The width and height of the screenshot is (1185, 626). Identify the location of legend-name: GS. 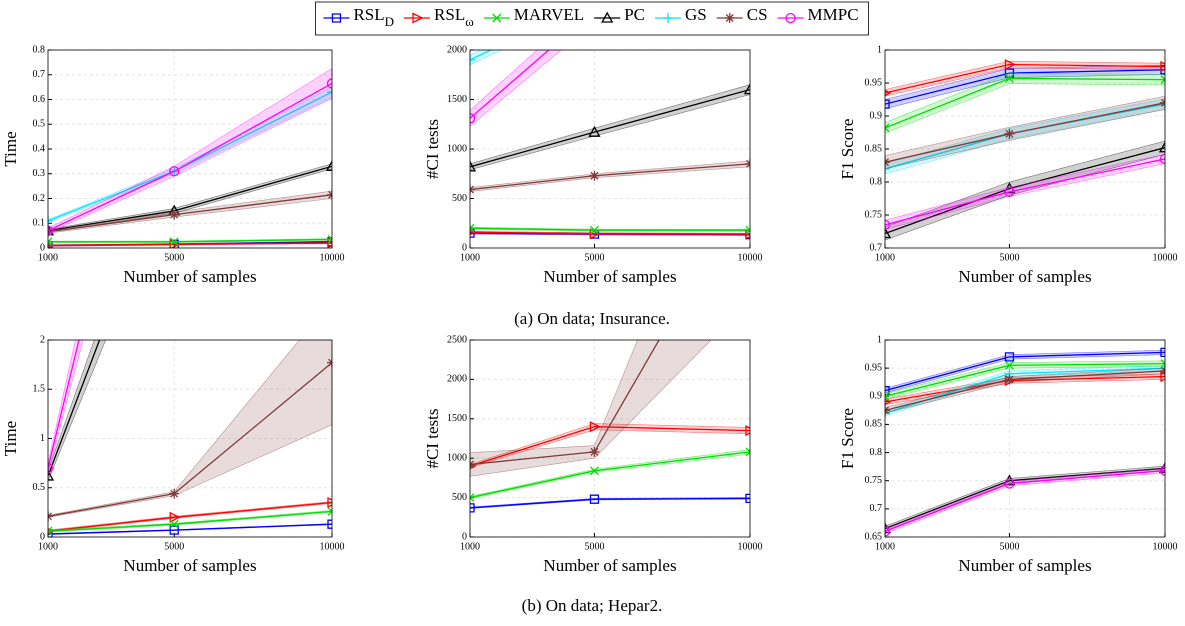
(696, 14).